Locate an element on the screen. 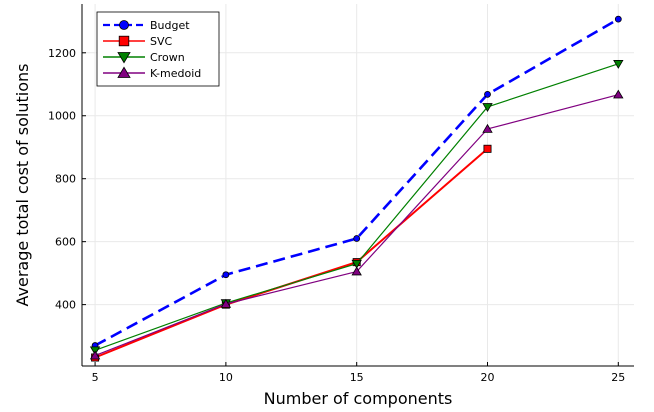  legend: Budget SVC Crown K-medoid is located at coordinates (158, 49).